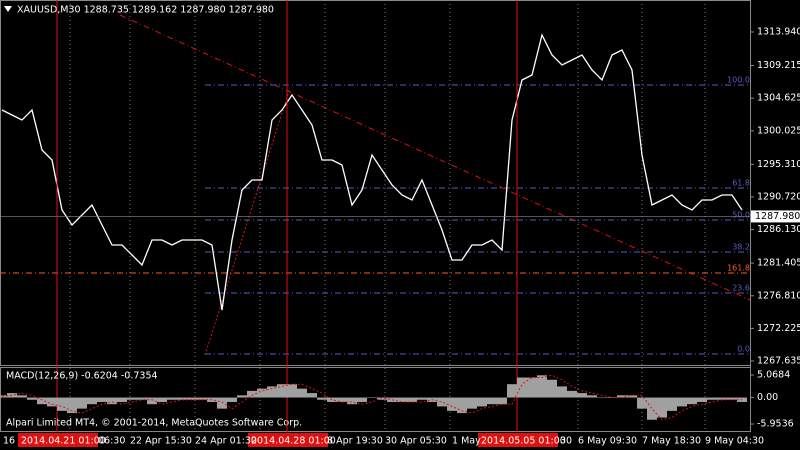  Describe the element at coordinates (778, 65) in the screenshot. I see `y-tick-label: 1309.215` at that location.